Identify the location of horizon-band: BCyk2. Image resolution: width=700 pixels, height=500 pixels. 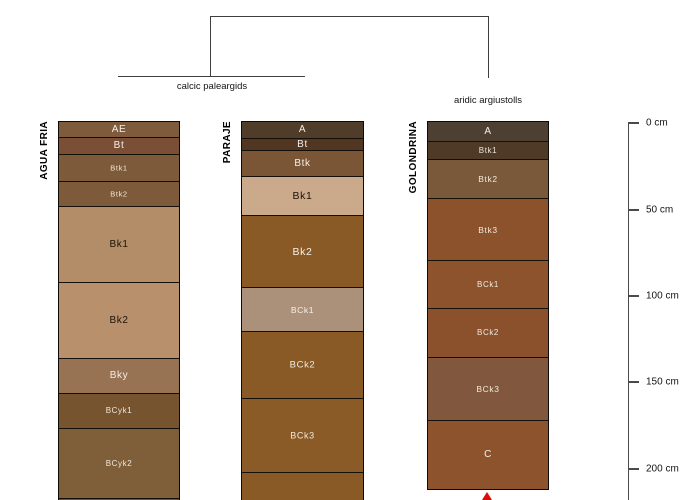
(119, 463).